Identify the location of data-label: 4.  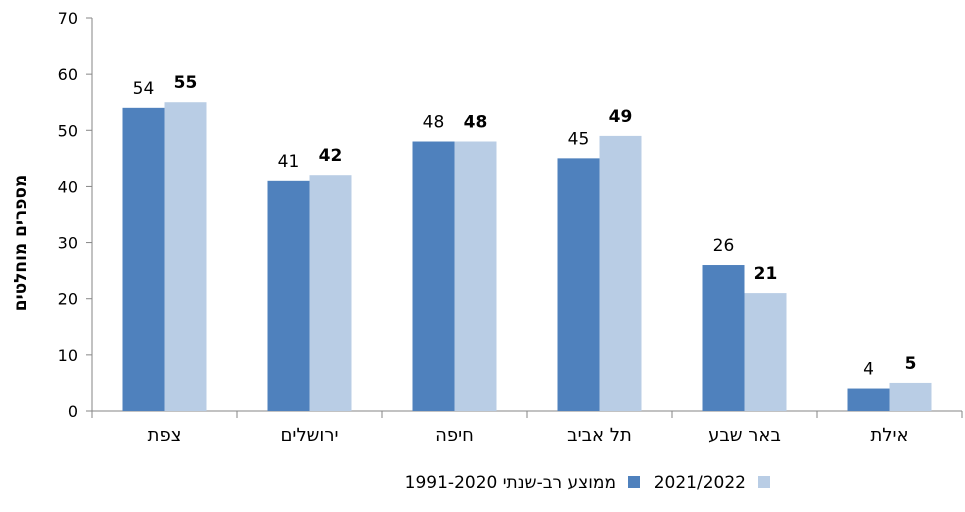
(868, 370).